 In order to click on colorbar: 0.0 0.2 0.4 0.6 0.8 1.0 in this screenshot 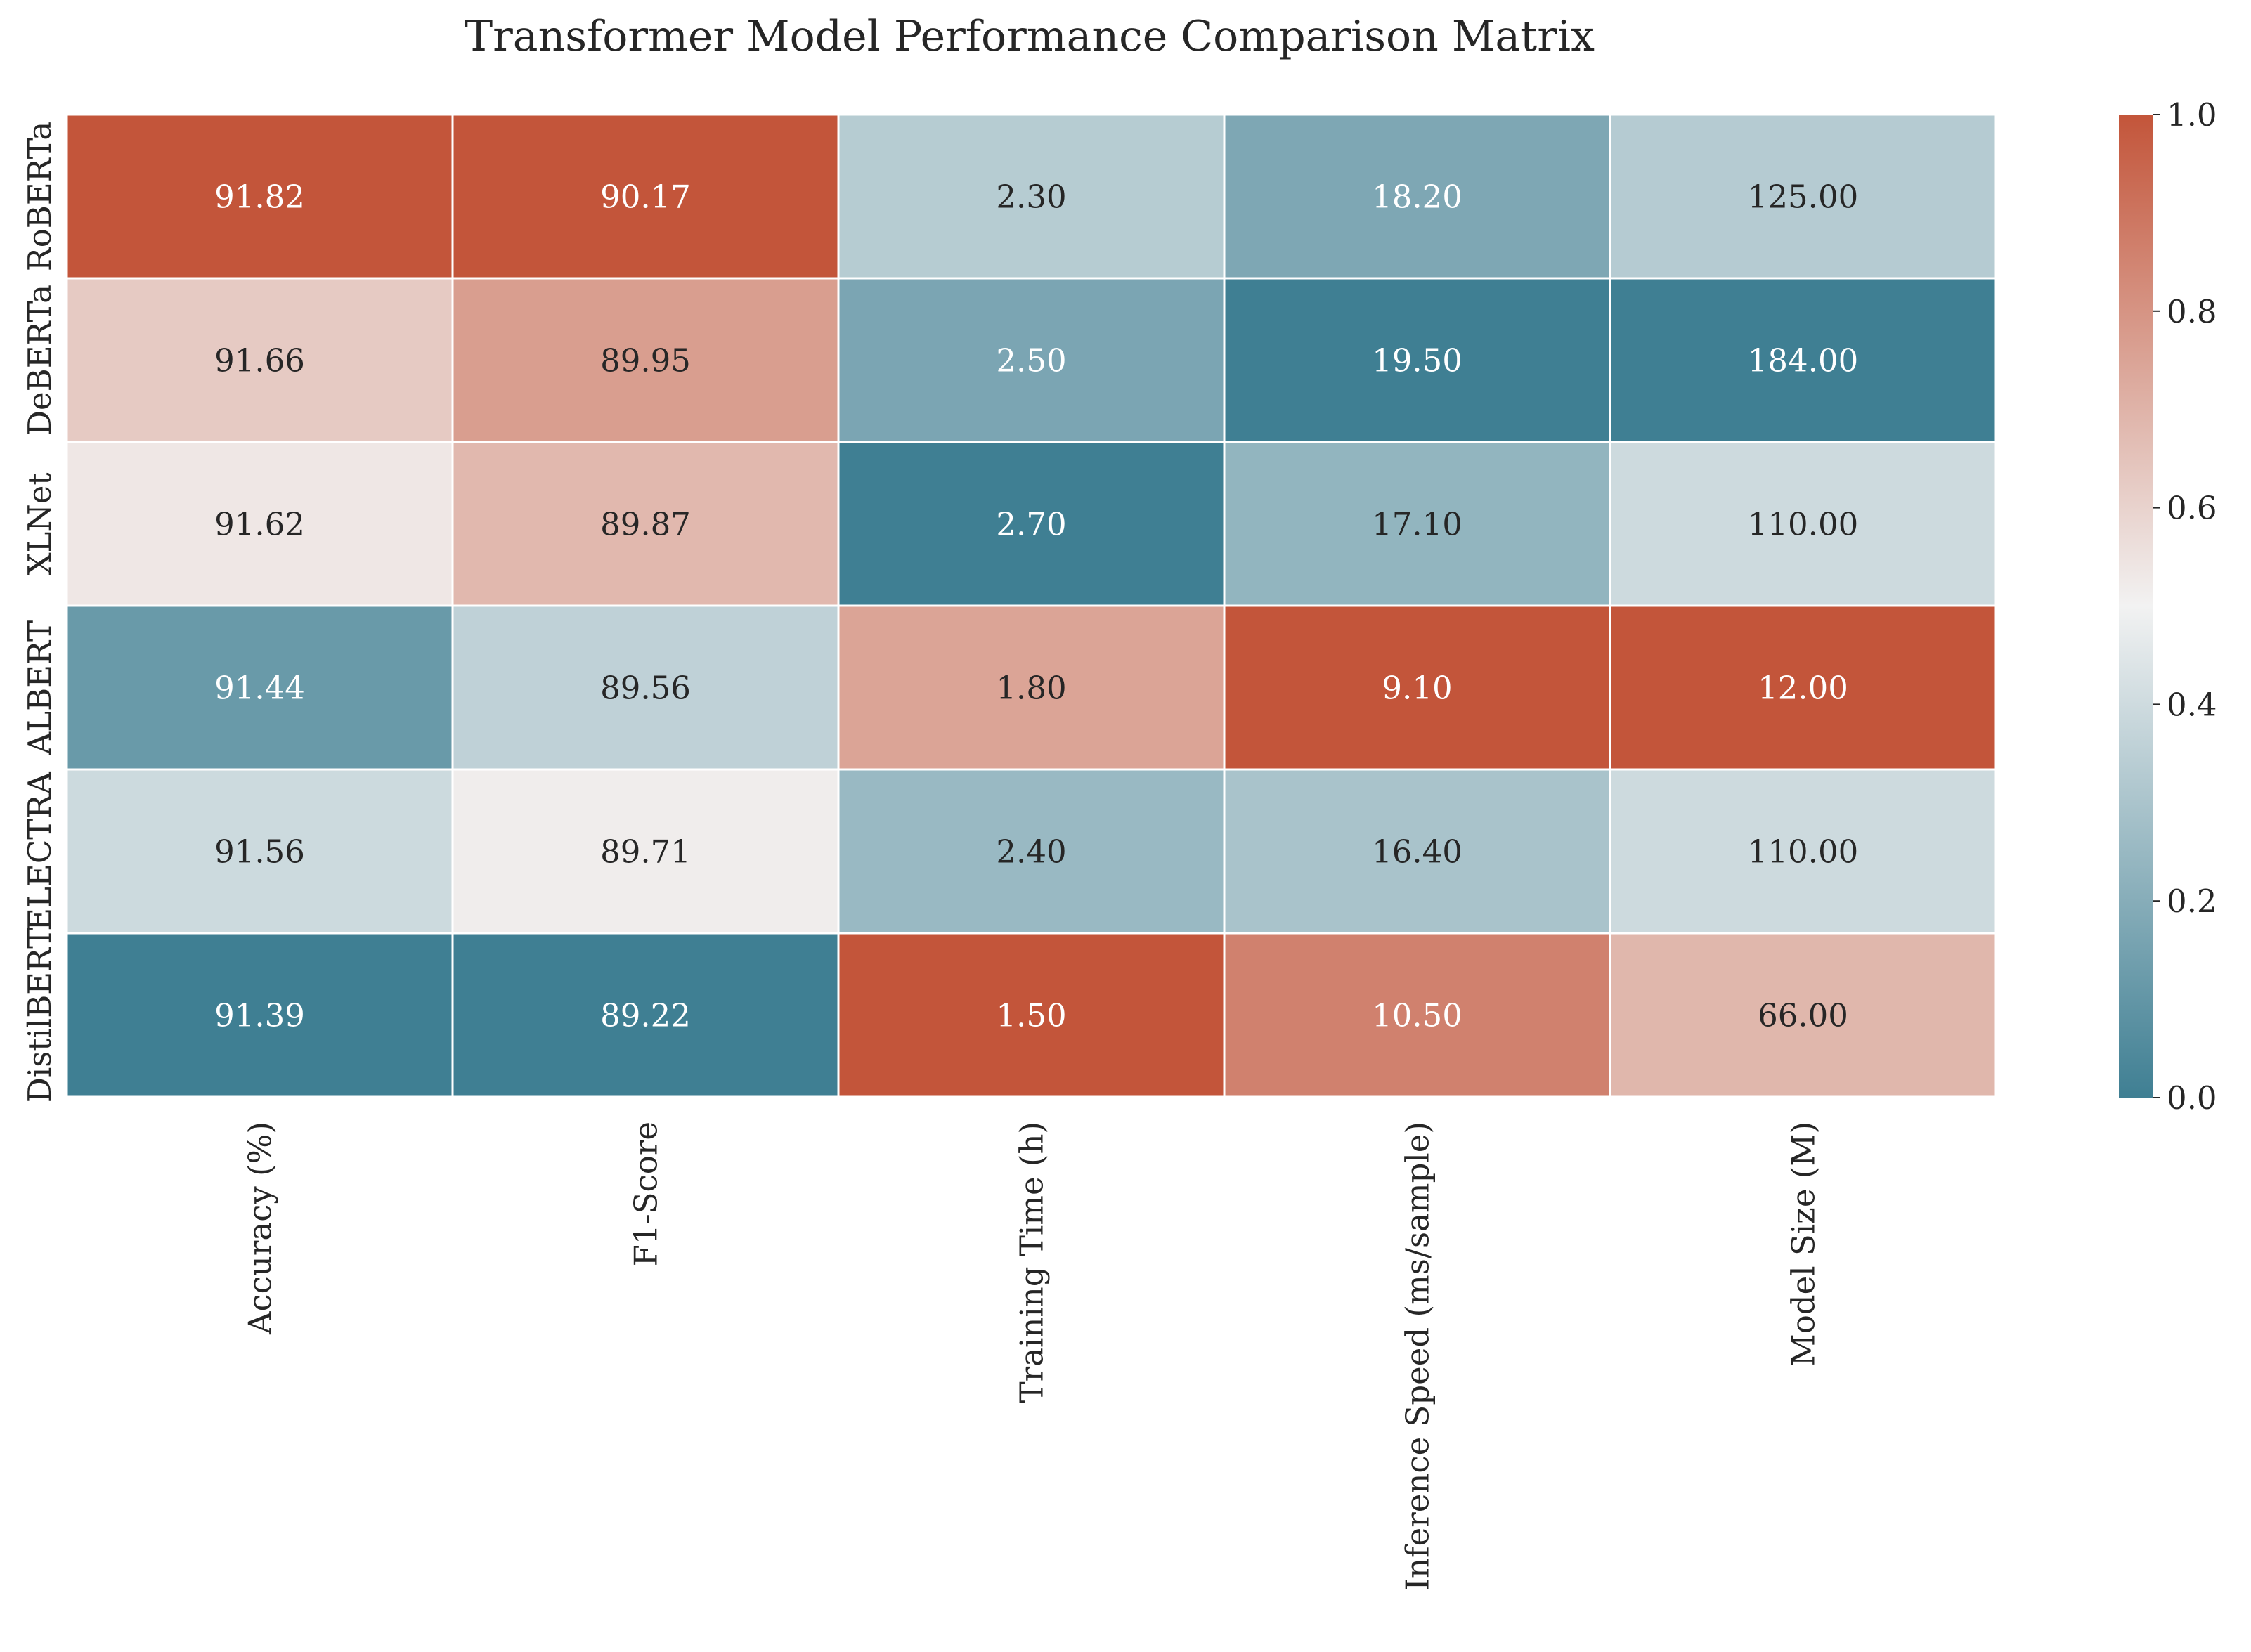, I will do `click(2168, 606)`.